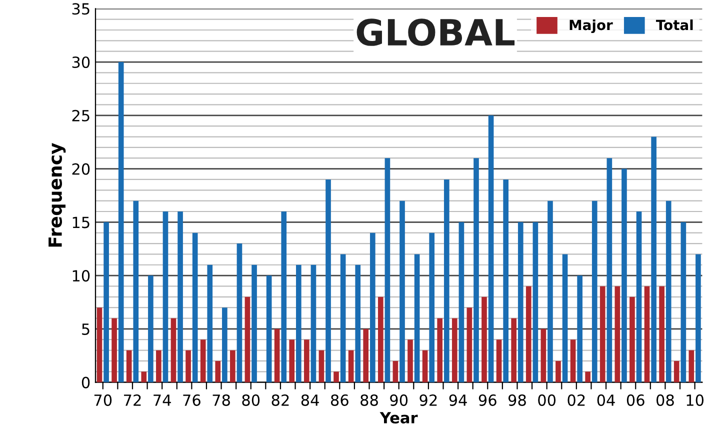 The image size is (718, 432). Describe the element at coordinates (665, 400) in the screenshot. I see `x-tick-label: 08` at that location.